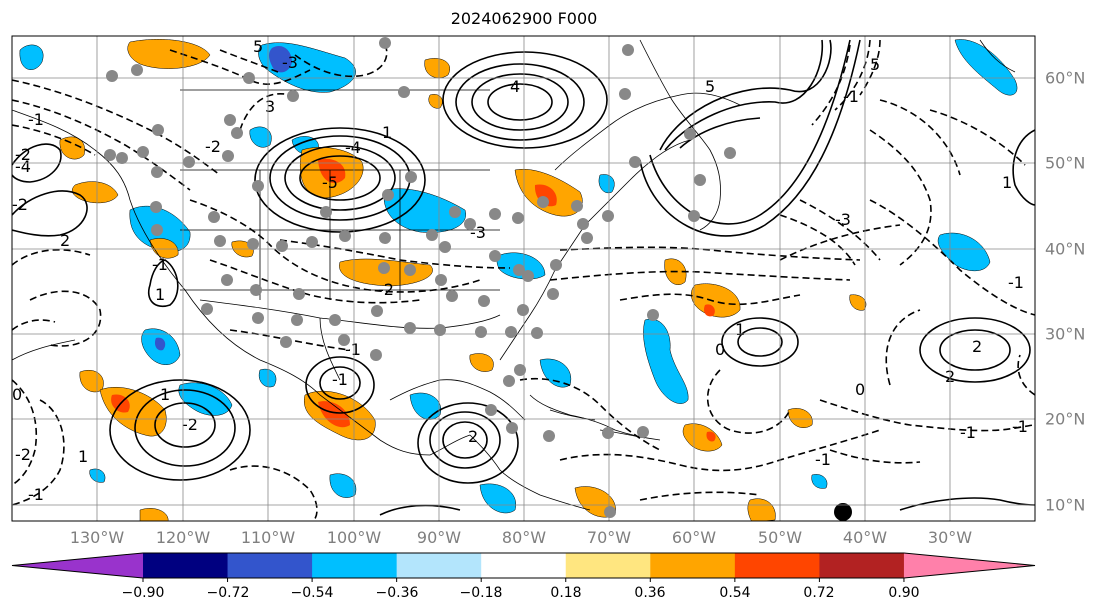 The image size is (1105, 615). Describe the element at coordinates (354, 537) in the screenshot. I see `lon-tick-label: 100°W` at that location.